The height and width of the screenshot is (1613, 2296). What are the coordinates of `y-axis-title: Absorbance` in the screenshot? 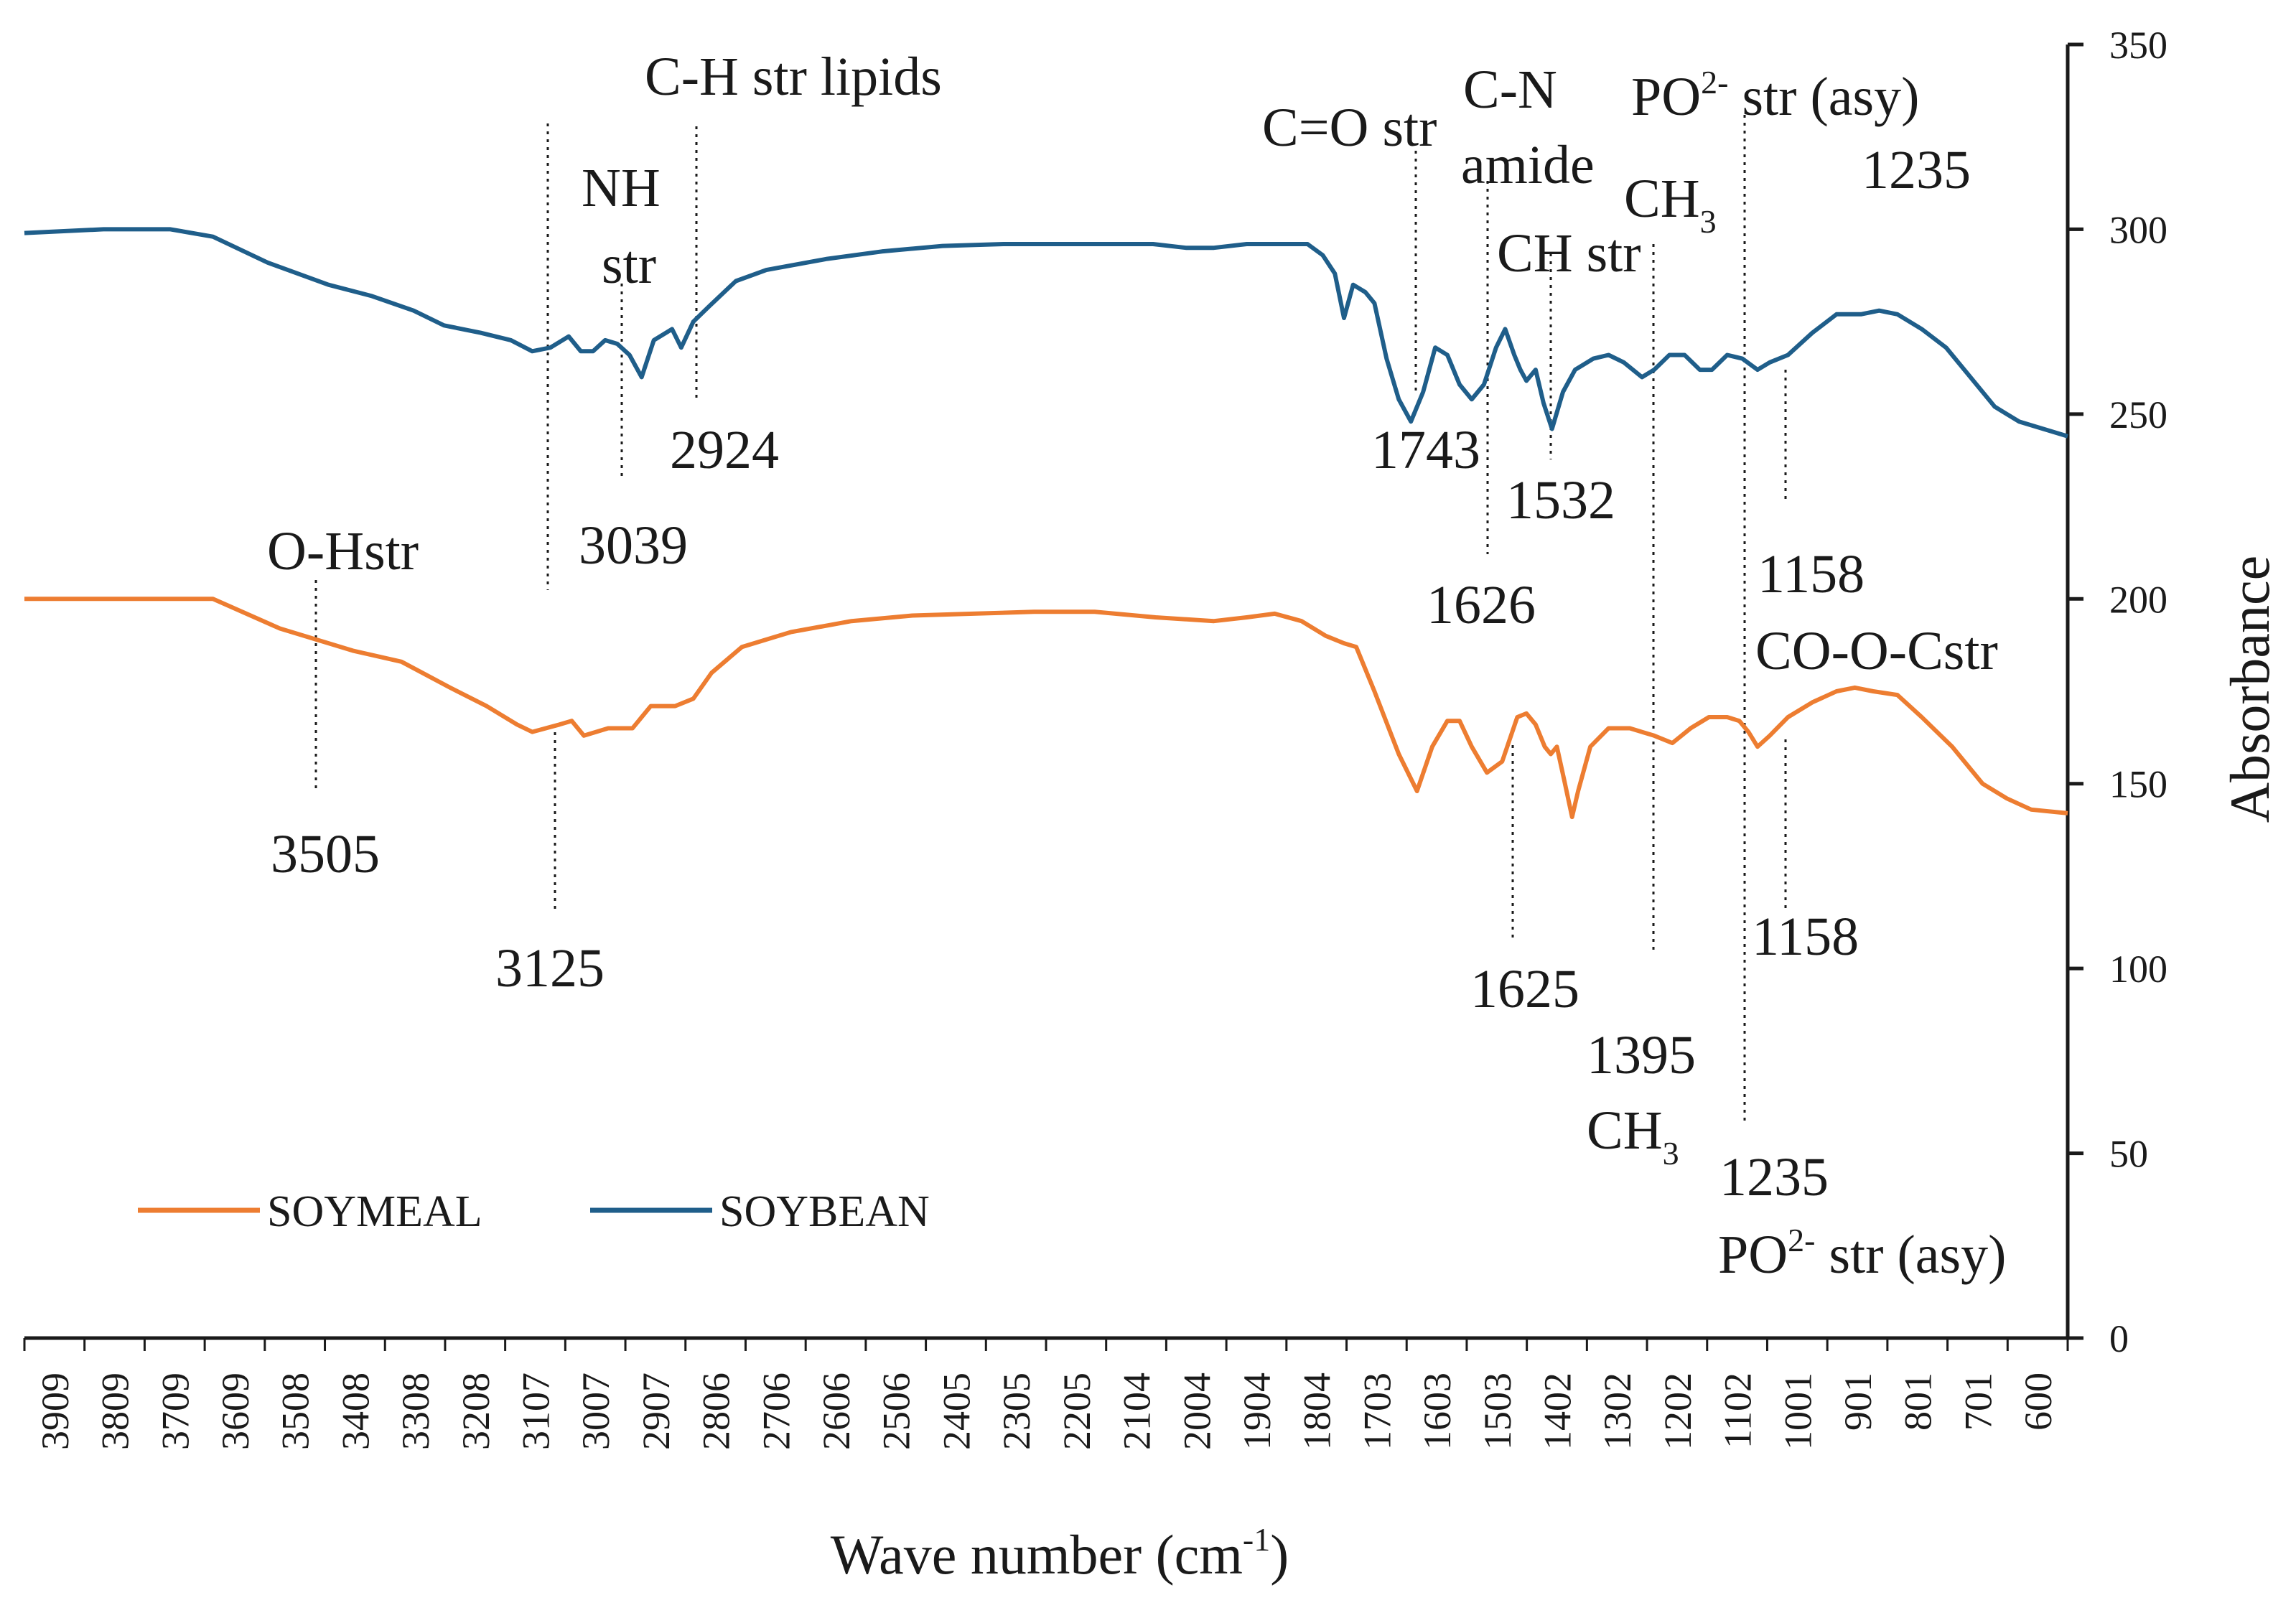 It's located at (2249, 689).